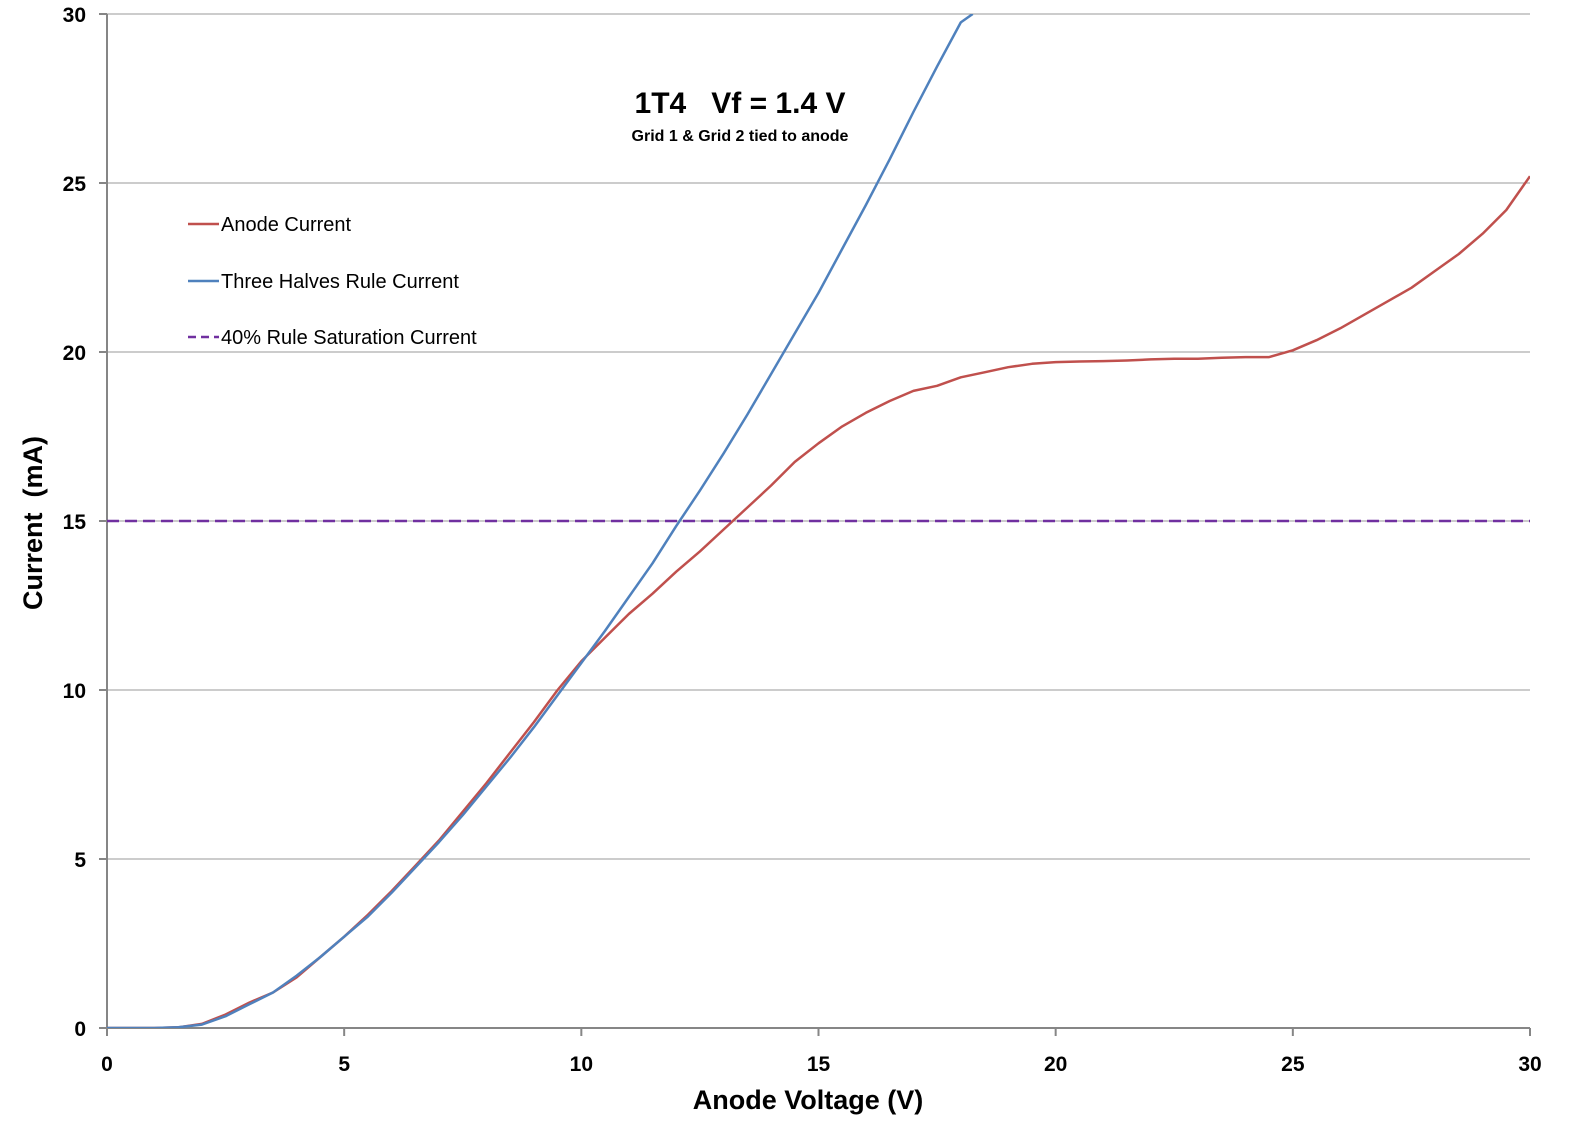 The width and height of the screenshot is (1587, 1128). Describe the element at coordinates (286, 225) in the screenshot. I see `legend-label-anode-current: Anode Current` at that location.